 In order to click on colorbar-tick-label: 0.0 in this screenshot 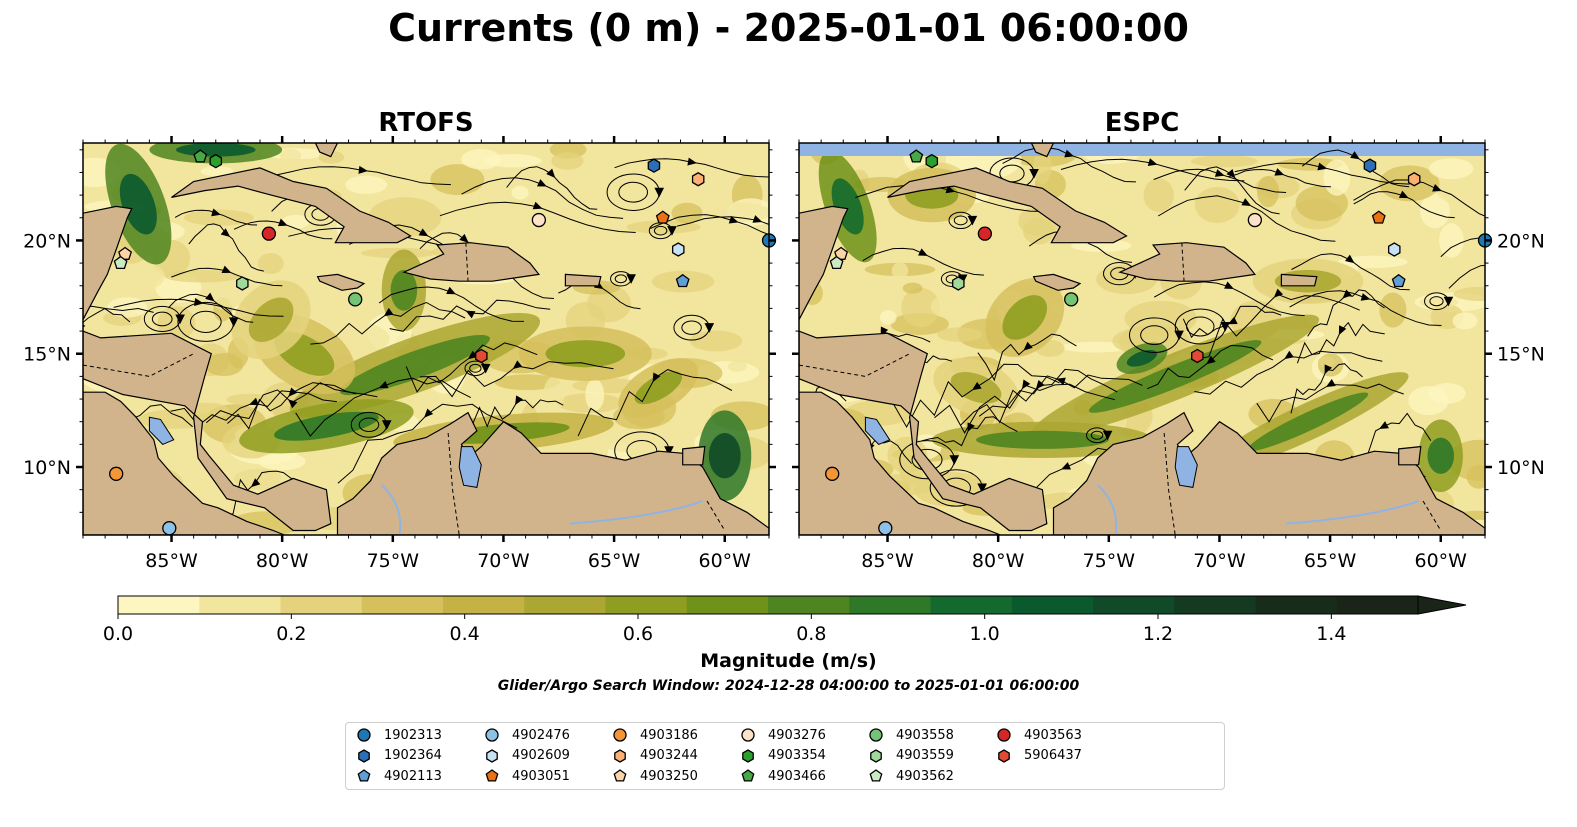, I will do `click(118, 634)`.